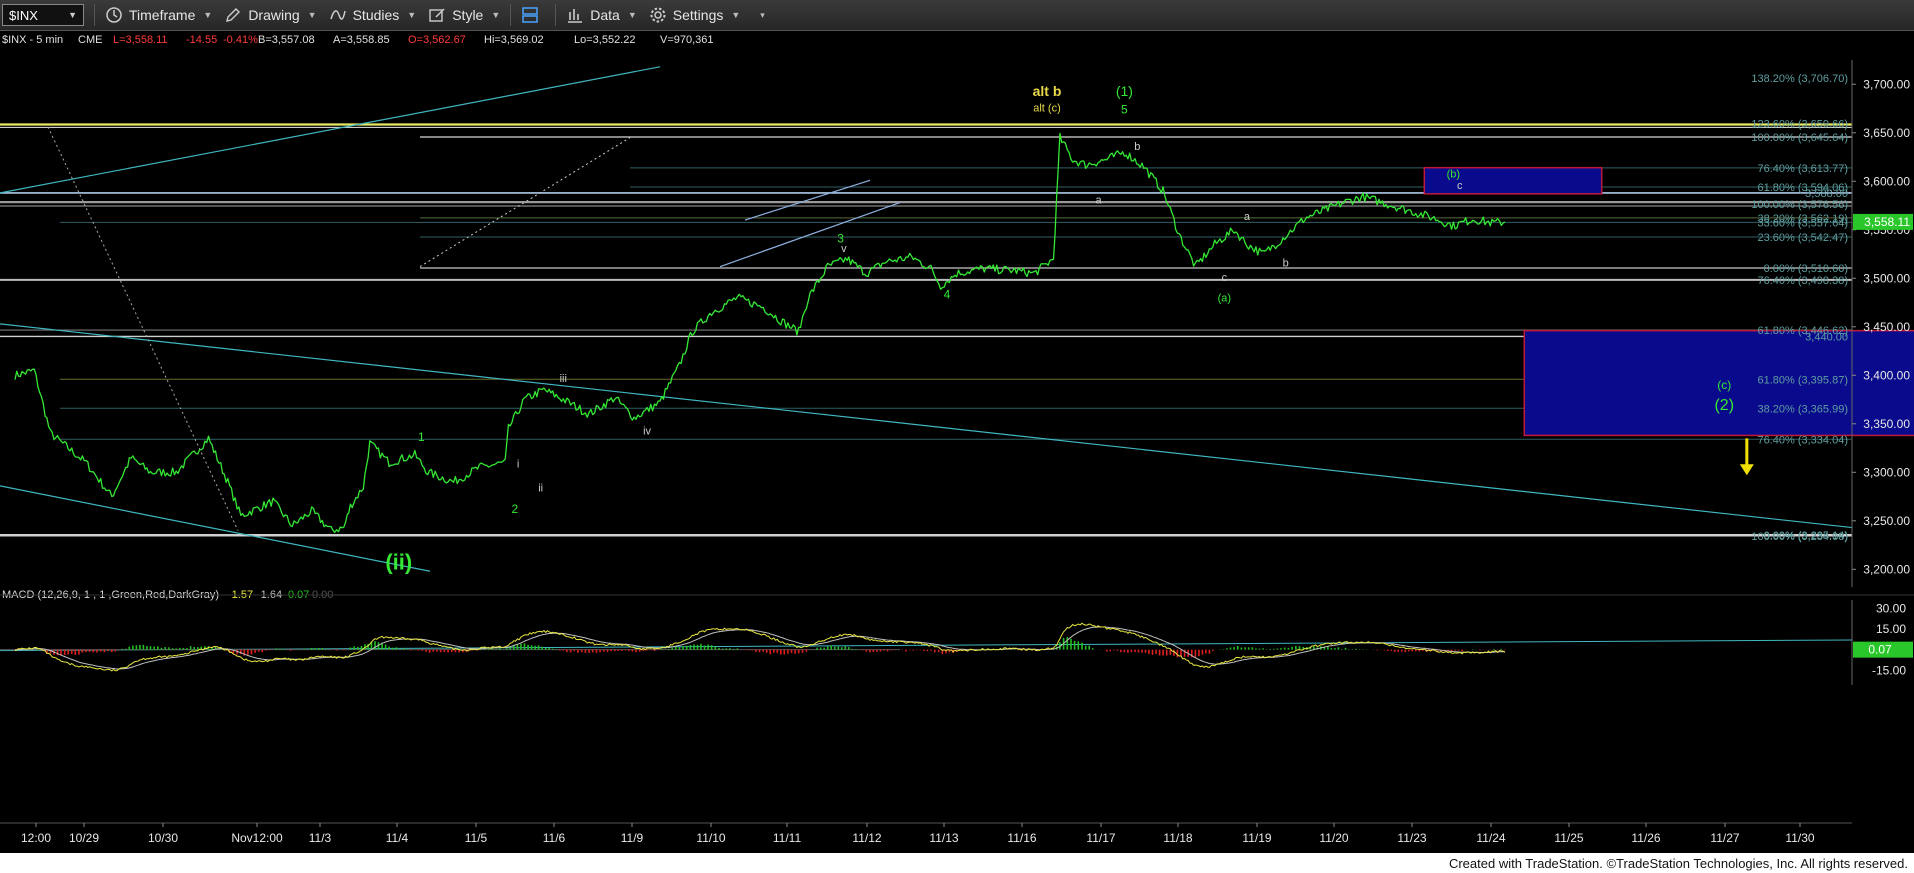 The image size is (1914, 873). I want to click on studies-label: Studies, so click(376, 15).